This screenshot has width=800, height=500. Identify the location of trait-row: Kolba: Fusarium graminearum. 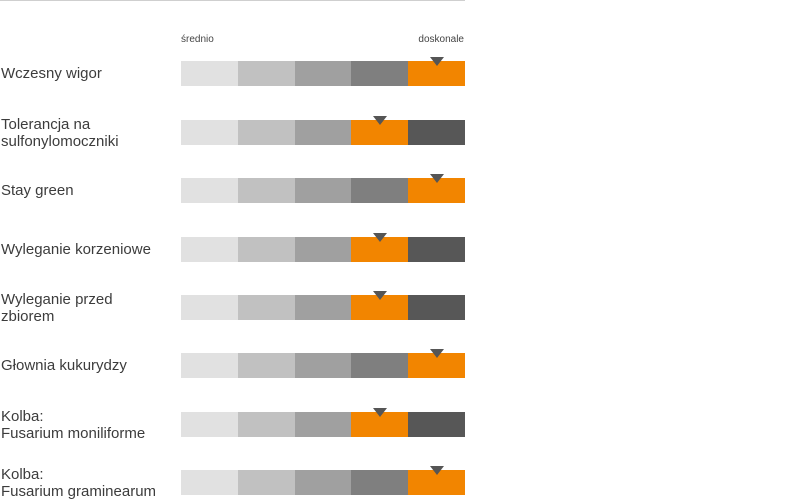
(232, 483).